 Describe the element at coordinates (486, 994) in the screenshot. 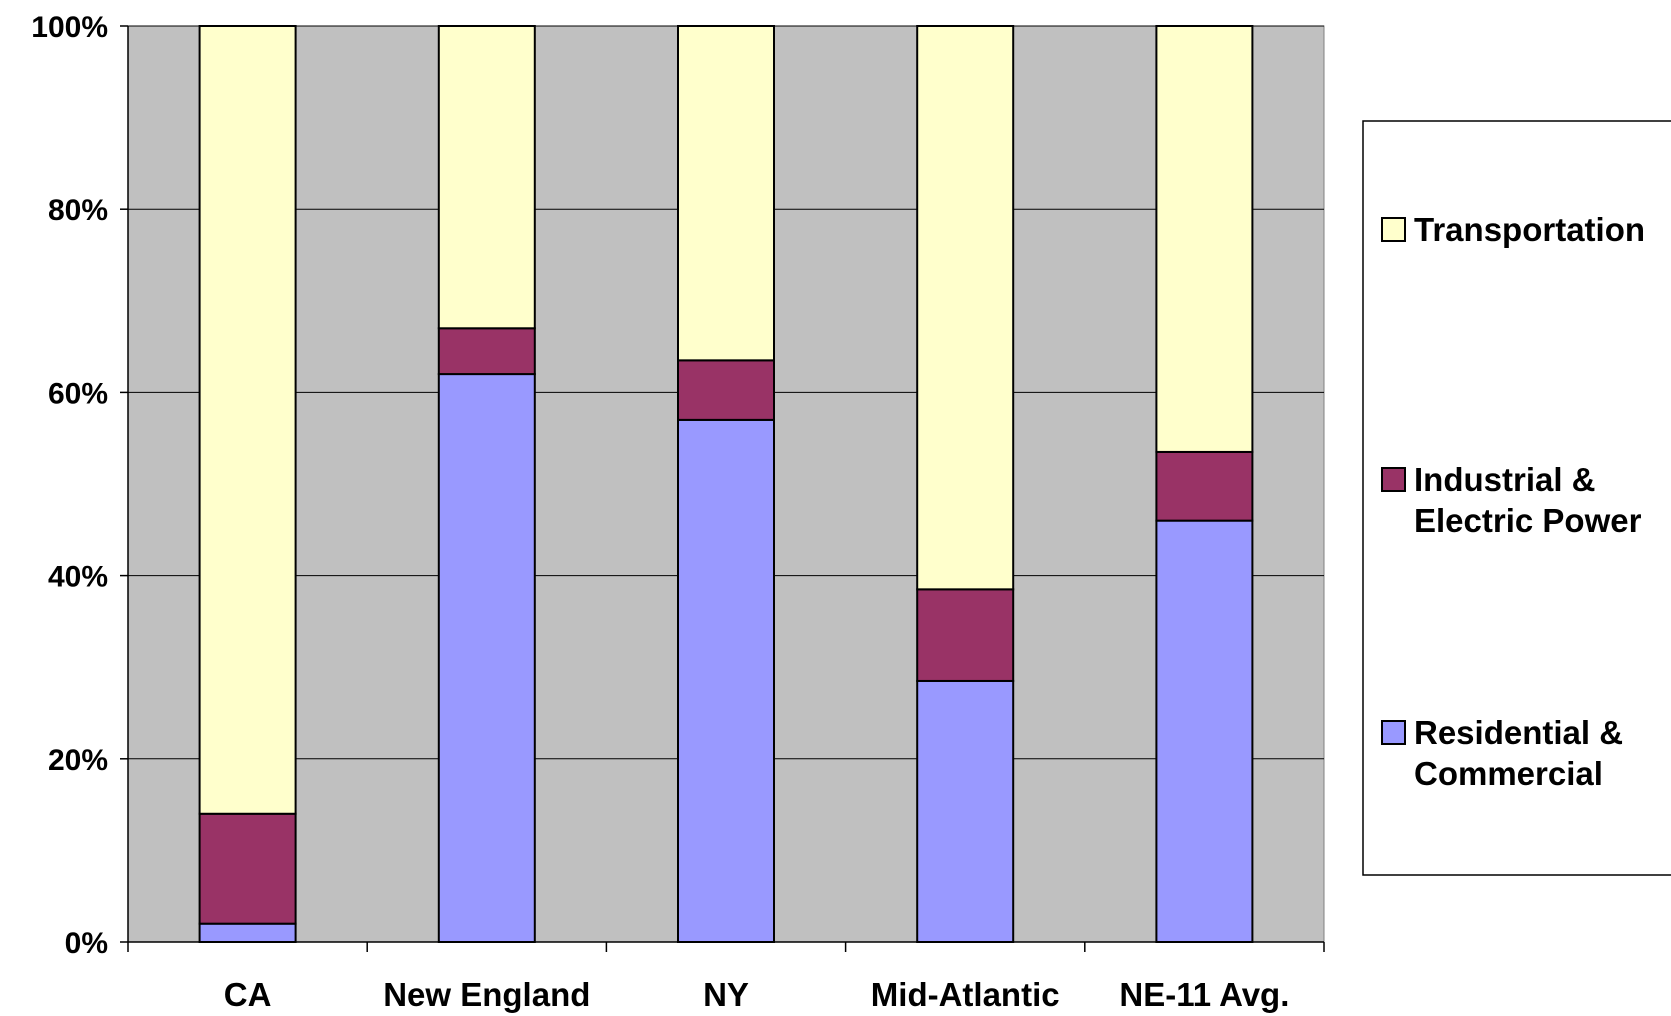

I see `x-tick-label: New England` at that location.